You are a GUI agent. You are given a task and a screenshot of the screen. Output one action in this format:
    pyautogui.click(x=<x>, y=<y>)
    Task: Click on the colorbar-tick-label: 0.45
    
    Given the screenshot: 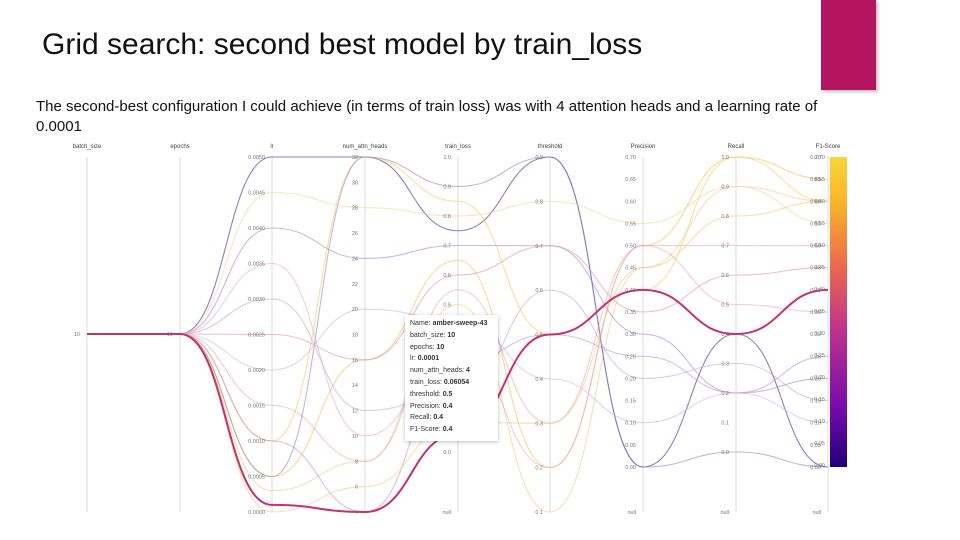 What is the action you would take?
    pyautogui.click(x=819, y=268)
    